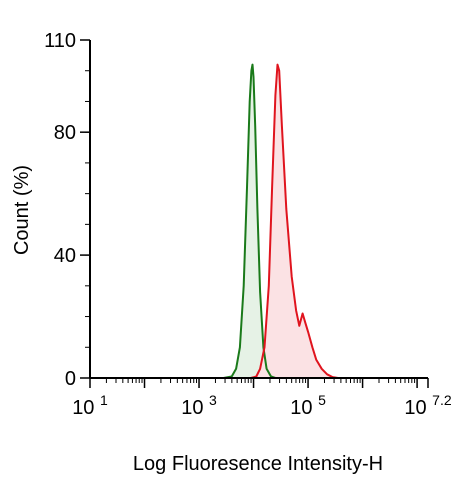  What do you see at coordinates (22, 210) in the screenshot?
I see `y-axis-title: Count (%)` at bounding box center [22, 210].